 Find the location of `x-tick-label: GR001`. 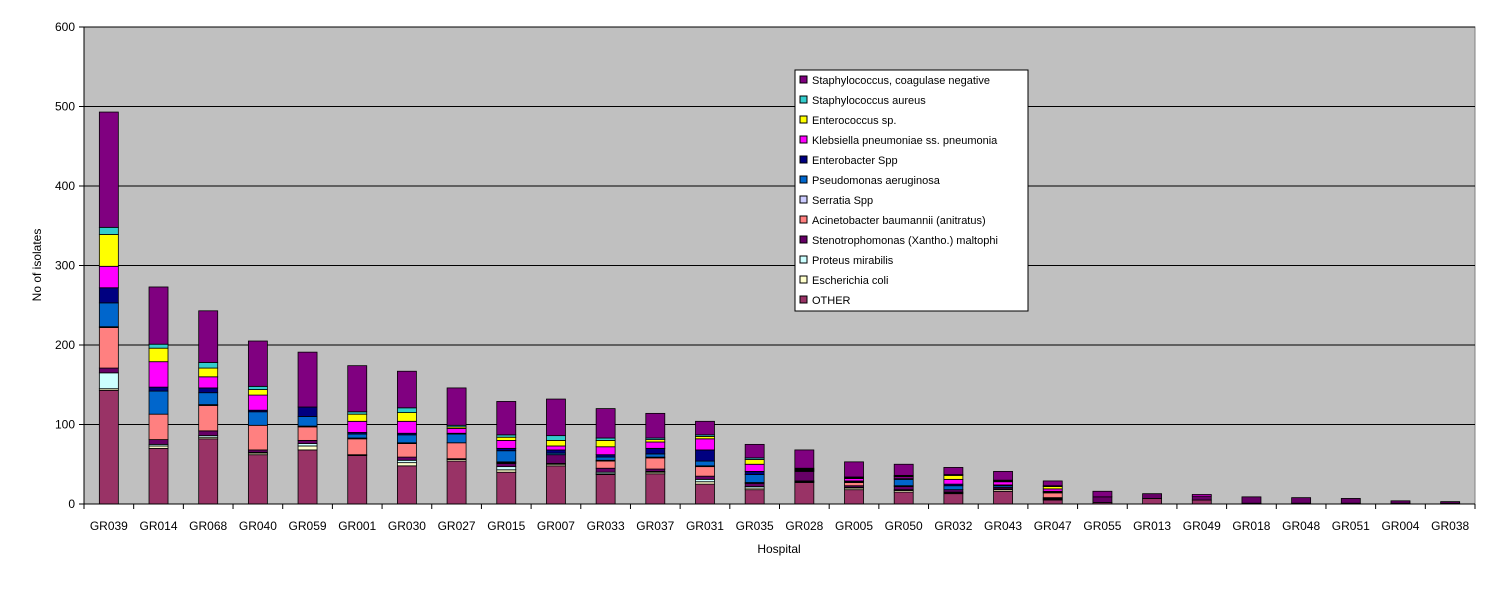

x-tick-label: GR001 is located at coordinates (357, 526).